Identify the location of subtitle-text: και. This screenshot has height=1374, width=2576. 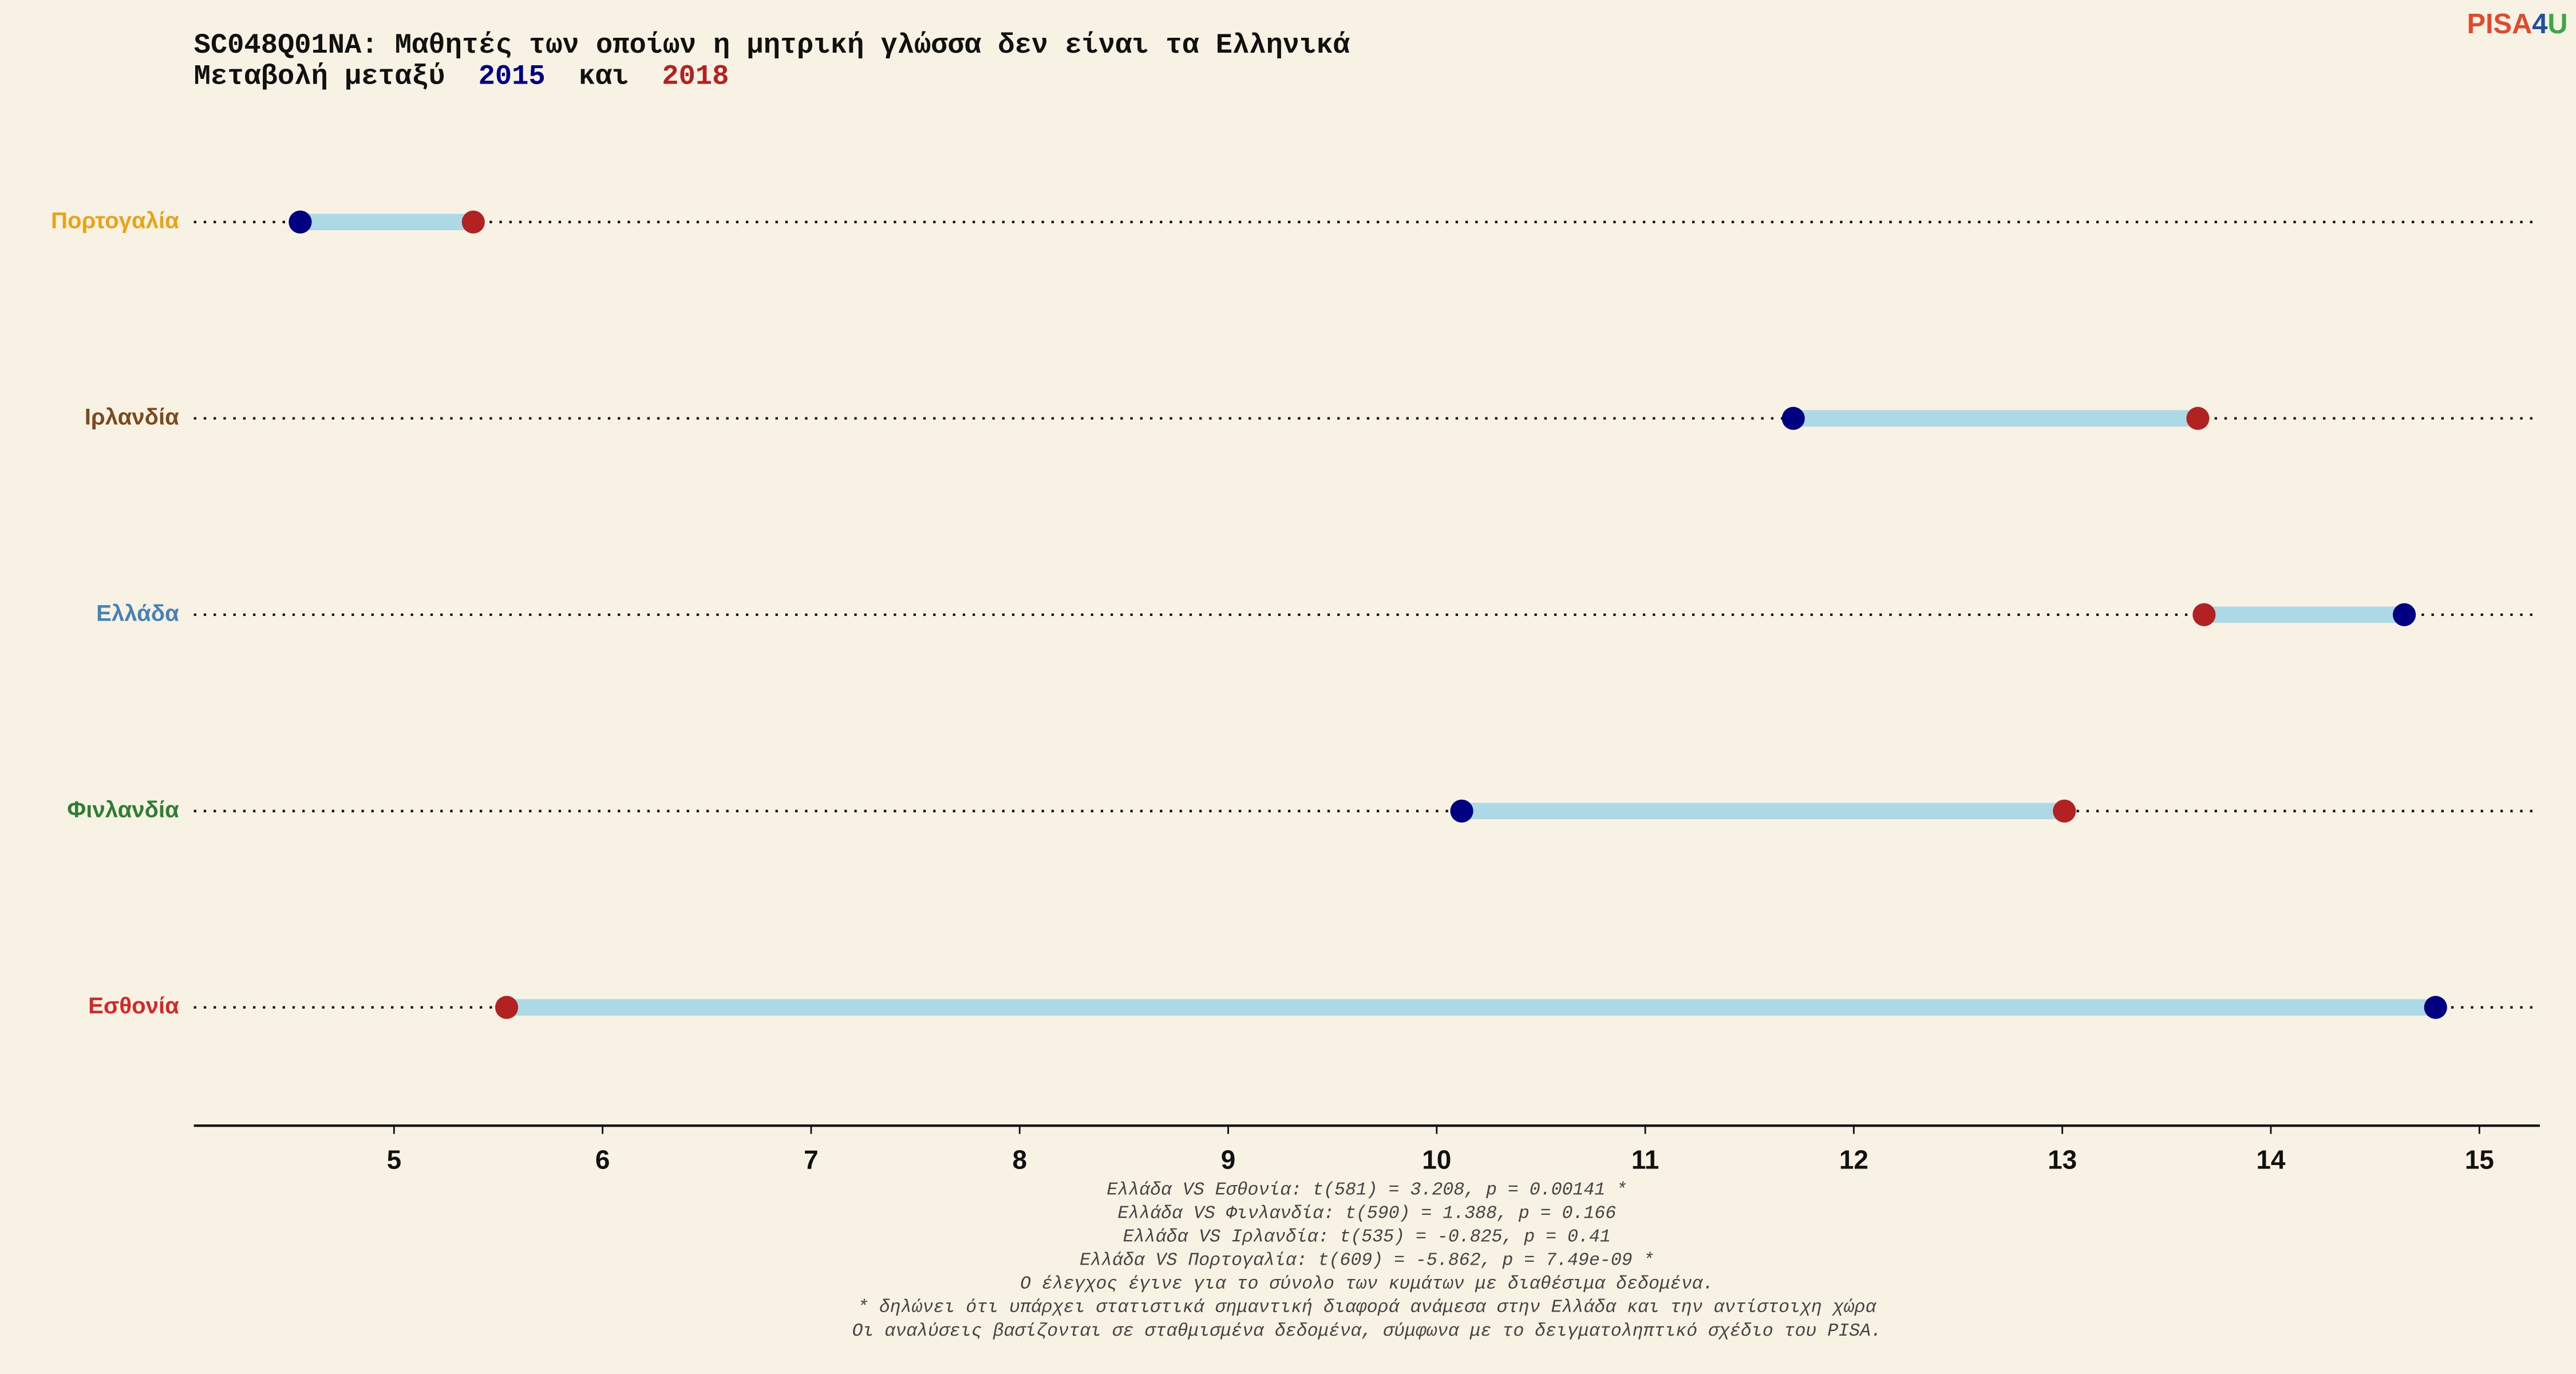
(604, 77).